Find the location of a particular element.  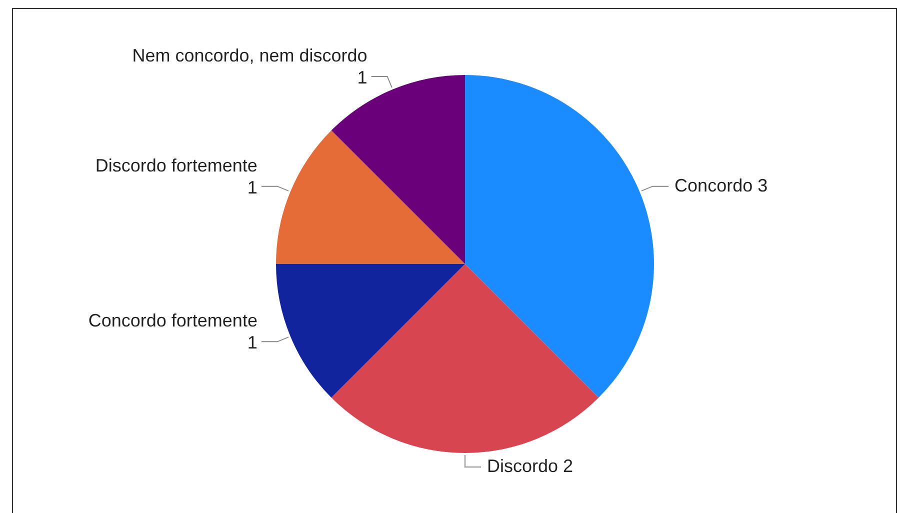

data-label: 2 is located at coordinates (568, 466).